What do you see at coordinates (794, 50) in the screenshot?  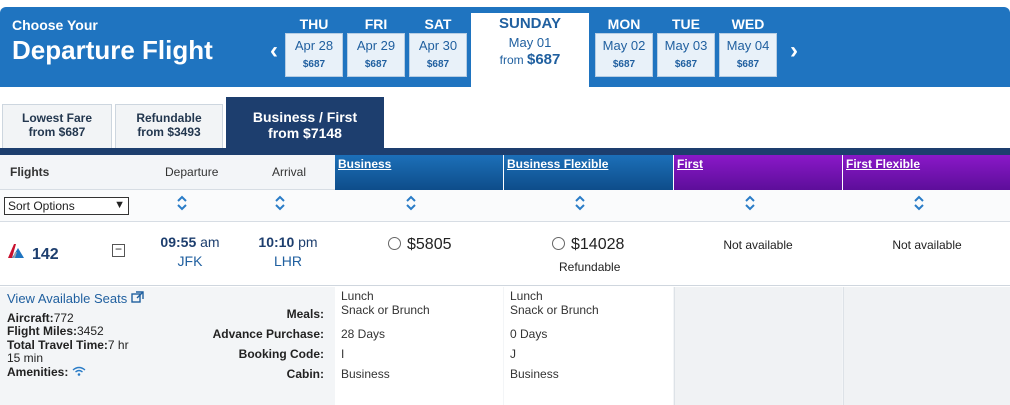 I see `next-dates-chevron-icon: ›` at bounding box center [794, 50].